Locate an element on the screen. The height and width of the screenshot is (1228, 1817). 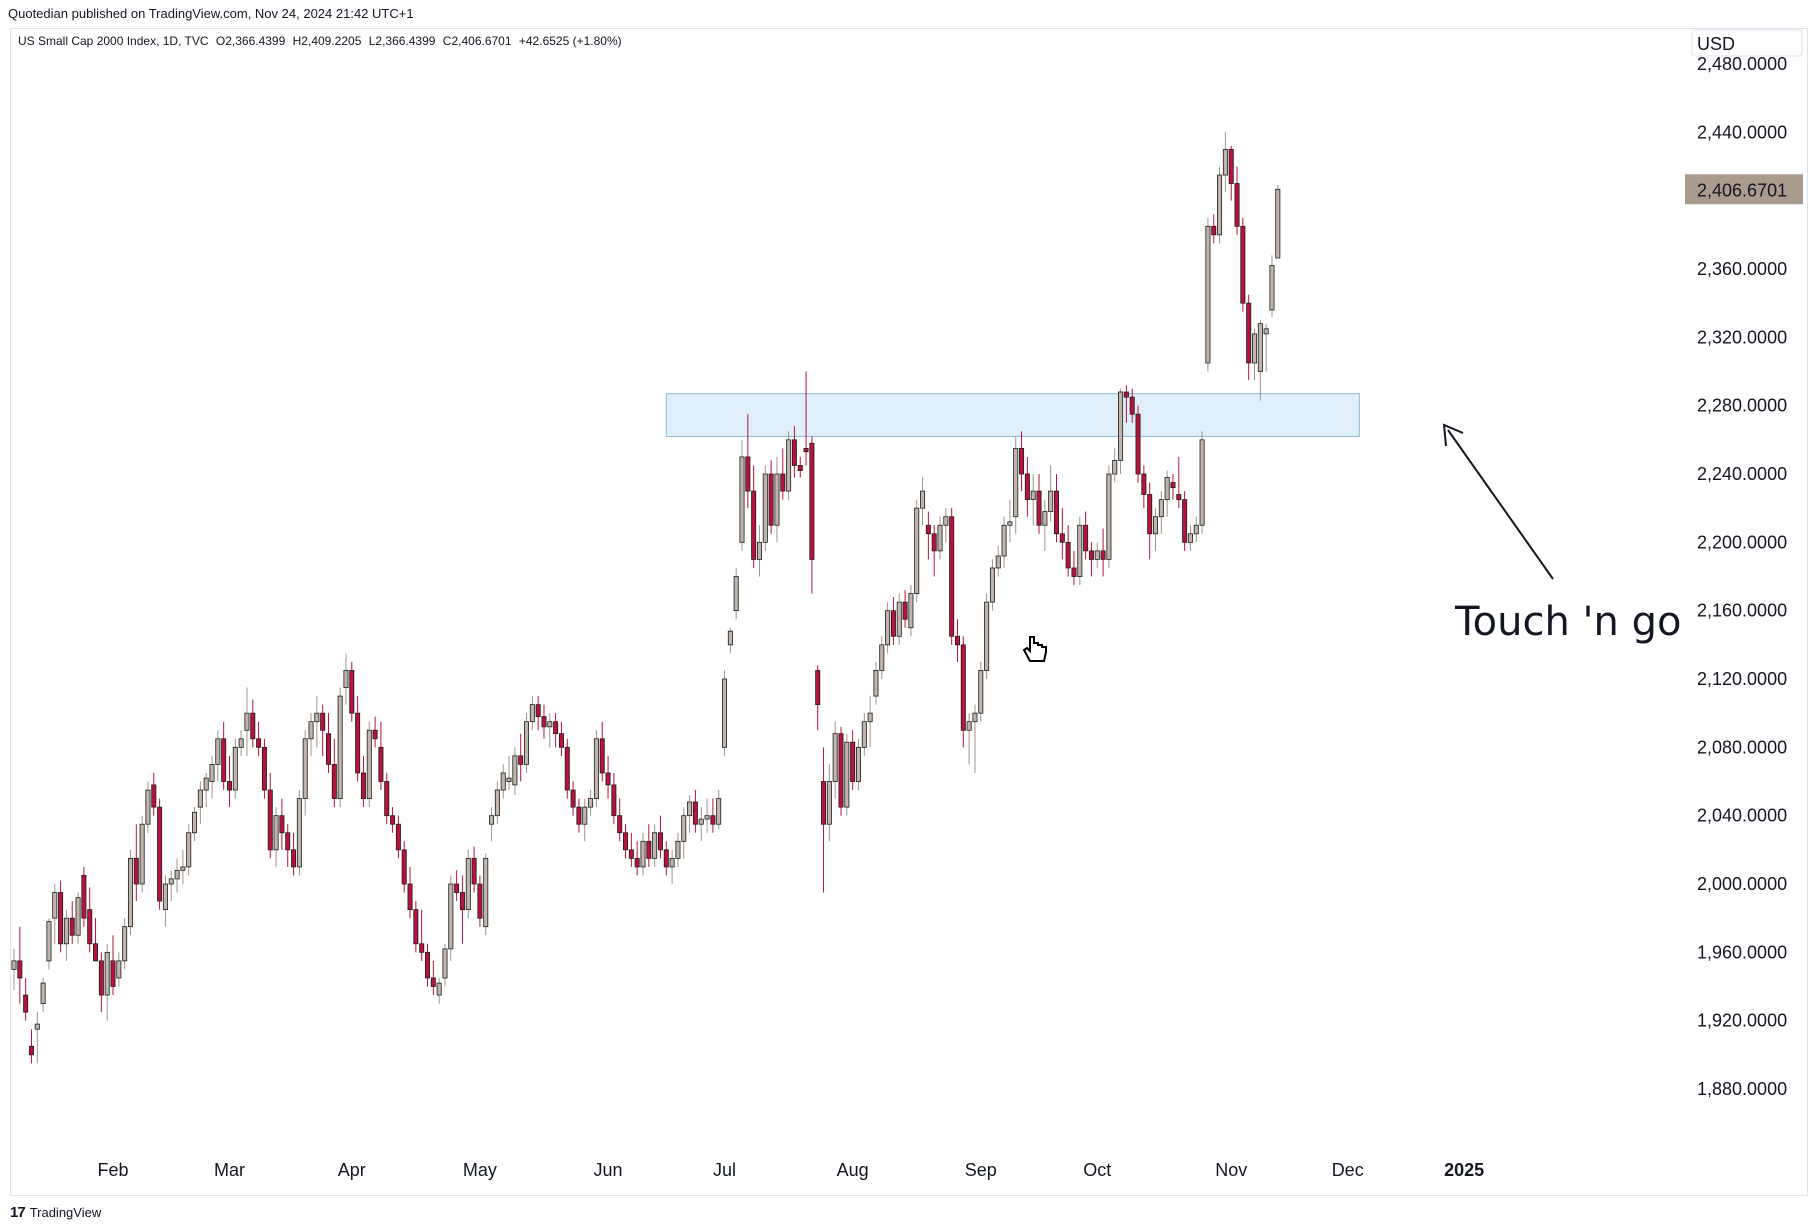
y-tick-label: 2,280.0000 is located at coordinates (1742, 406).